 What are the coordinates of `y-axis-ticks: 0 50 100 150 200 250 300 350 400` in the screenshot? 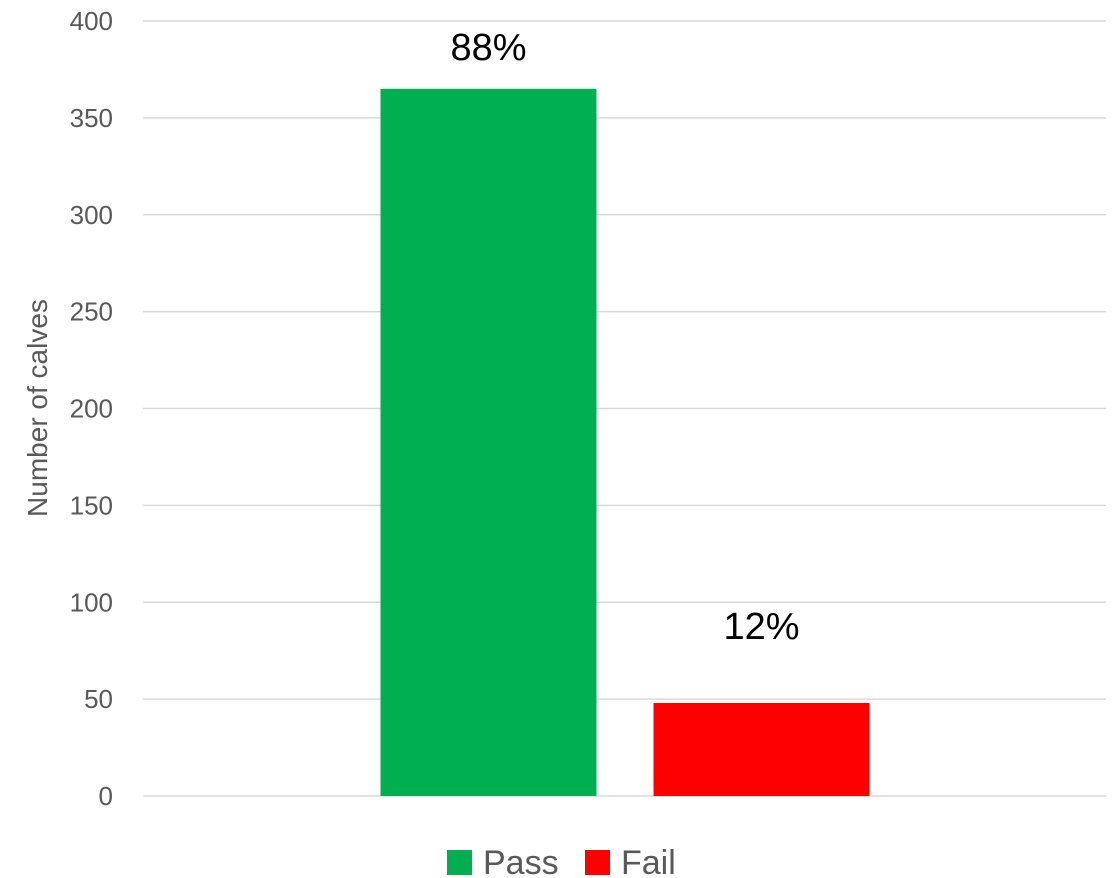 It's located at (91, 408).